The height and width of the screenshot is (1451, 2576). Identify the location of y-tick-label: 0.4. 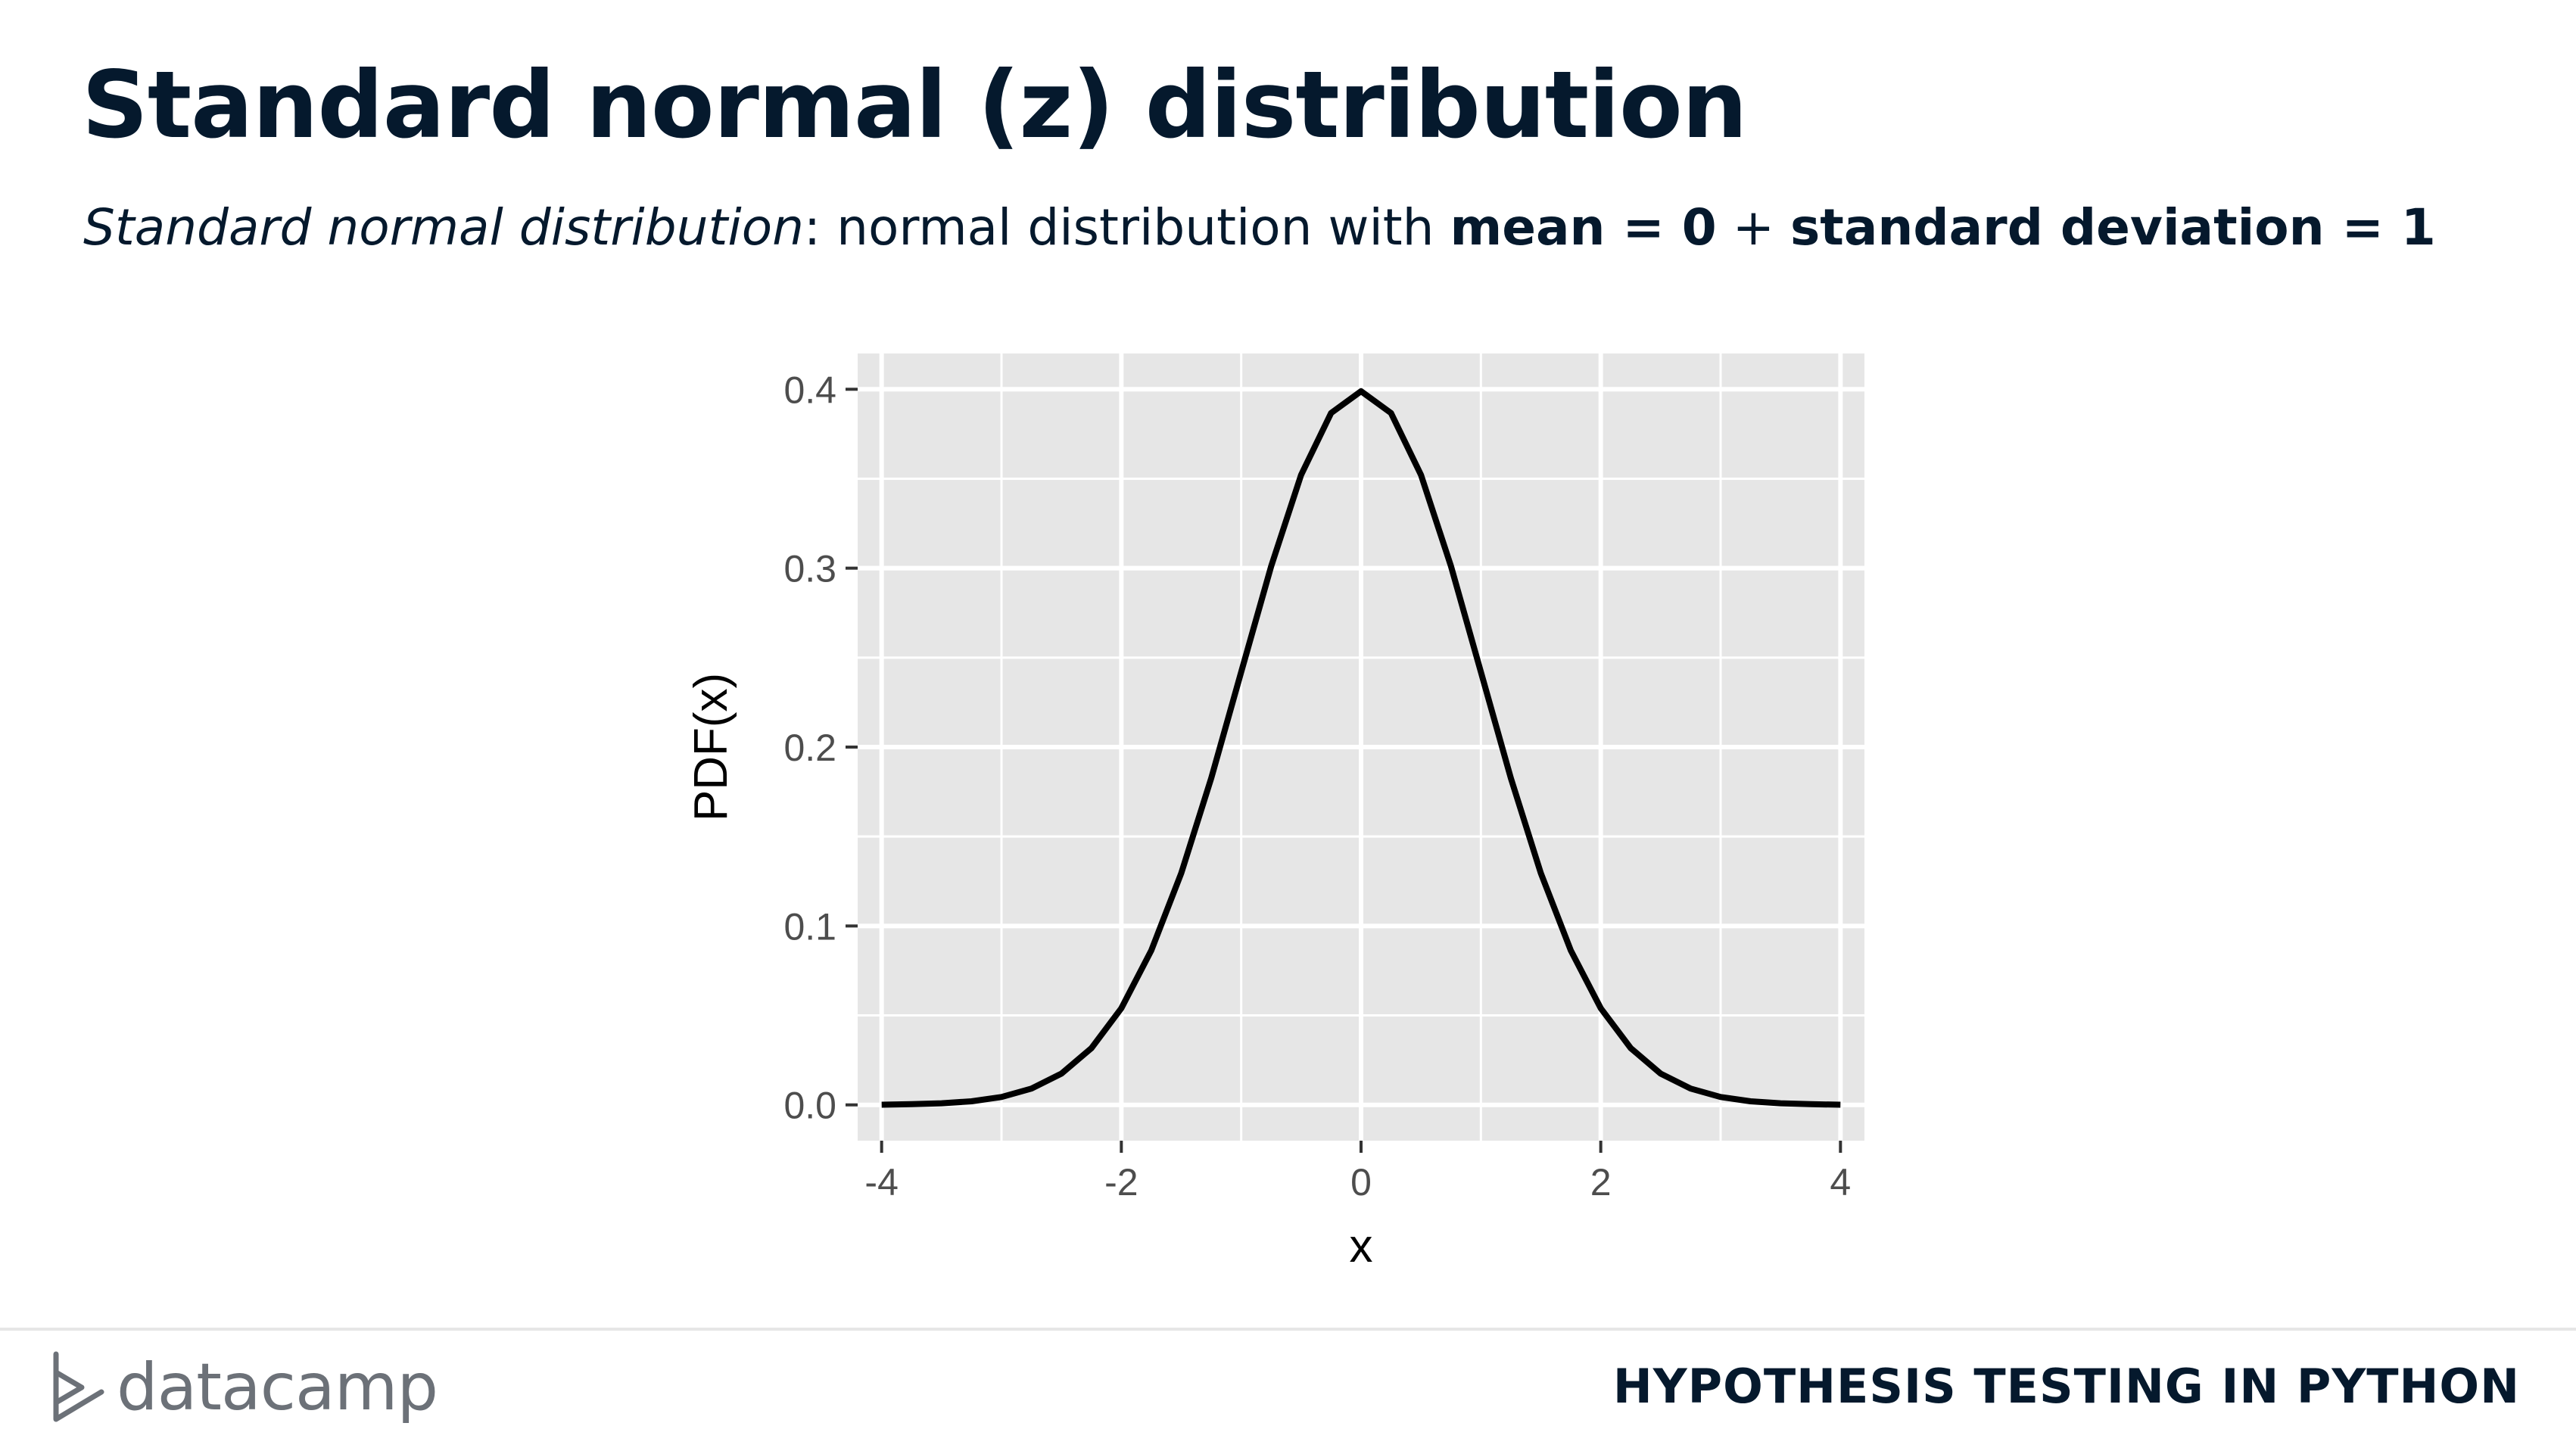
(809, 390).